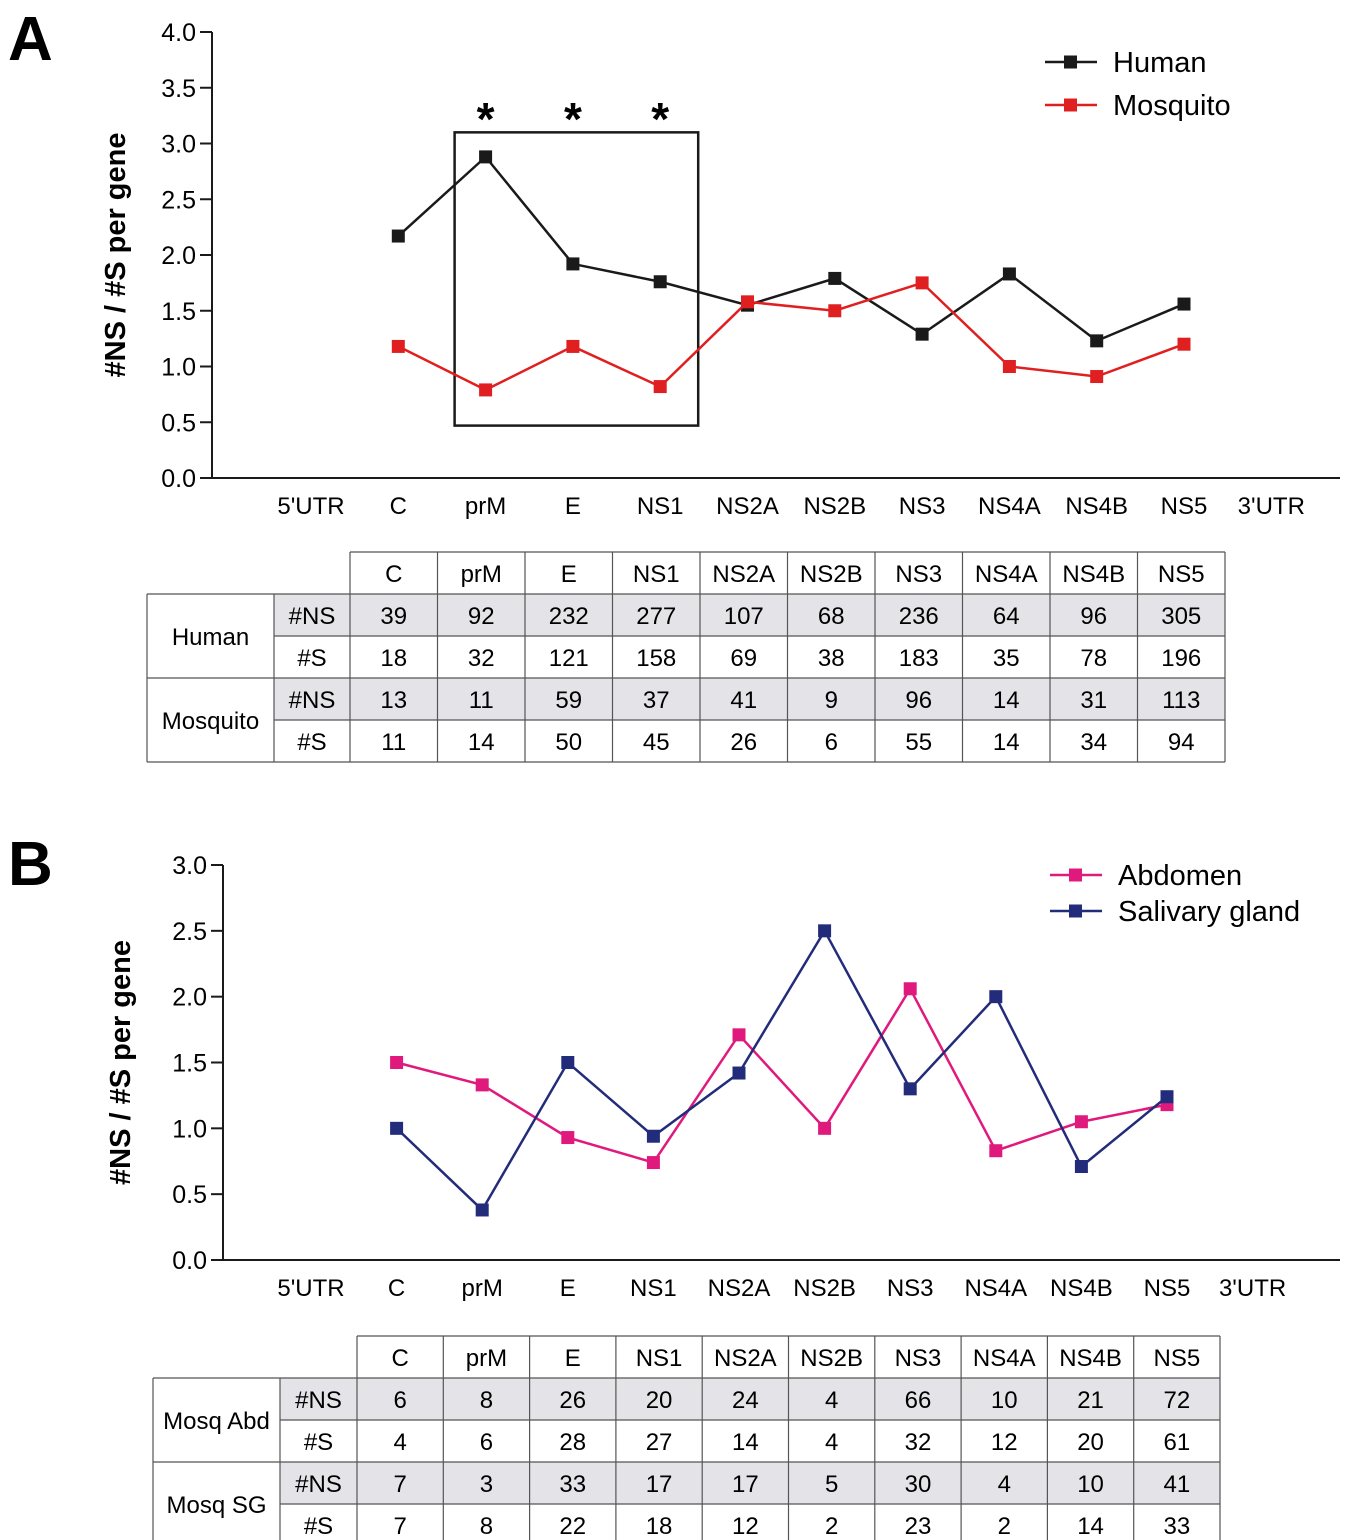  Describe the element at coordinates (1081, 1288) in the screenshot. I see `x-tick-label: NS4B` at that location.